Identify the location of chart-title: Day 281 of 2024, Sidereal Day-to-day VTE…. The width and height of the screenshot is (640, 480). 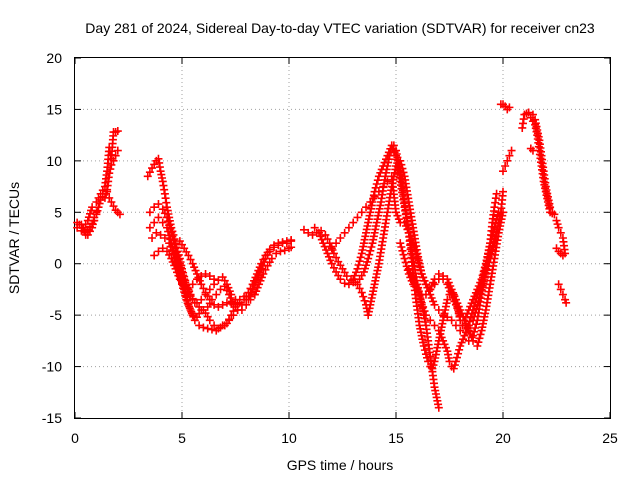
(340, 28).